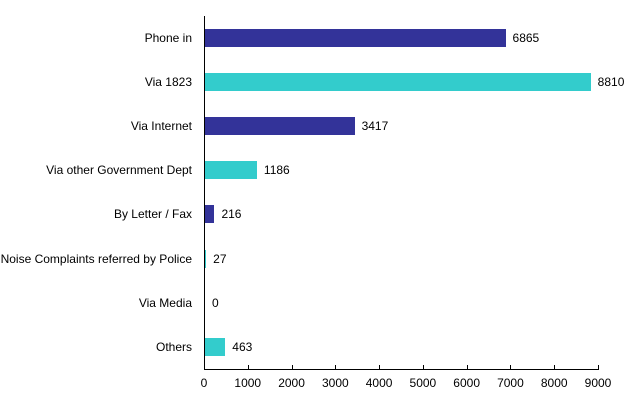 This screenshot has height=418, width=630. What do you see at coordinates (526, 38) in the screenshot?
I see `value-label: 6865` at bounding box center [526, 38].